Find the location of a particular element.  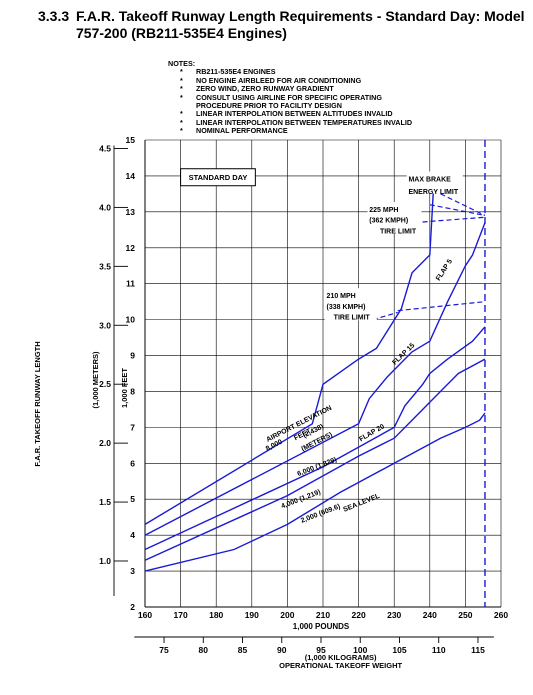

y-tick-label: 2 is located at coordinates (132, 607).